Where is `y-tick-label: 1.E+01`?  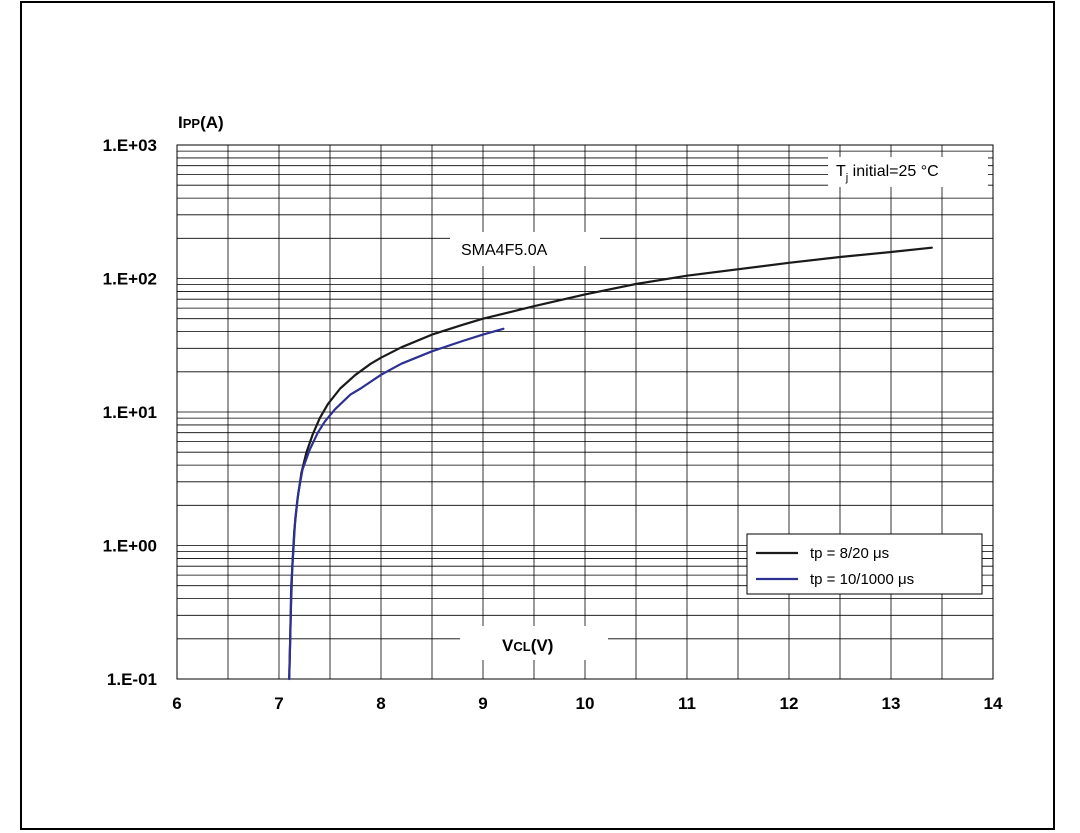
y-tick-label: 1.E+01 is located at coordinates (130, 412).